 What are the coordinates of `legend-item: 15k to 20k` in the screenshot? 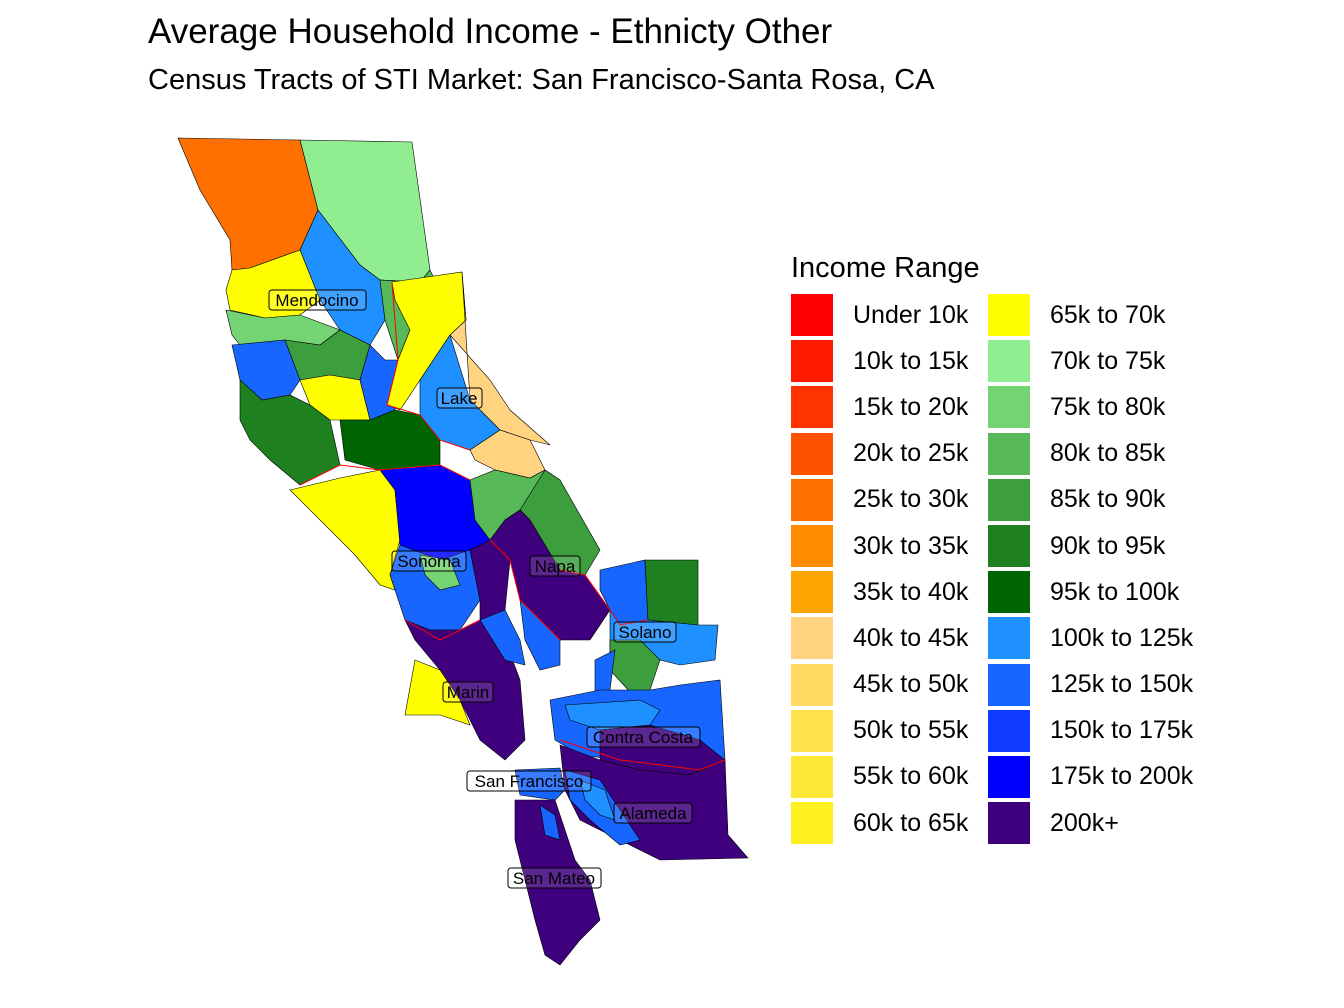 It's located at (889, 407).